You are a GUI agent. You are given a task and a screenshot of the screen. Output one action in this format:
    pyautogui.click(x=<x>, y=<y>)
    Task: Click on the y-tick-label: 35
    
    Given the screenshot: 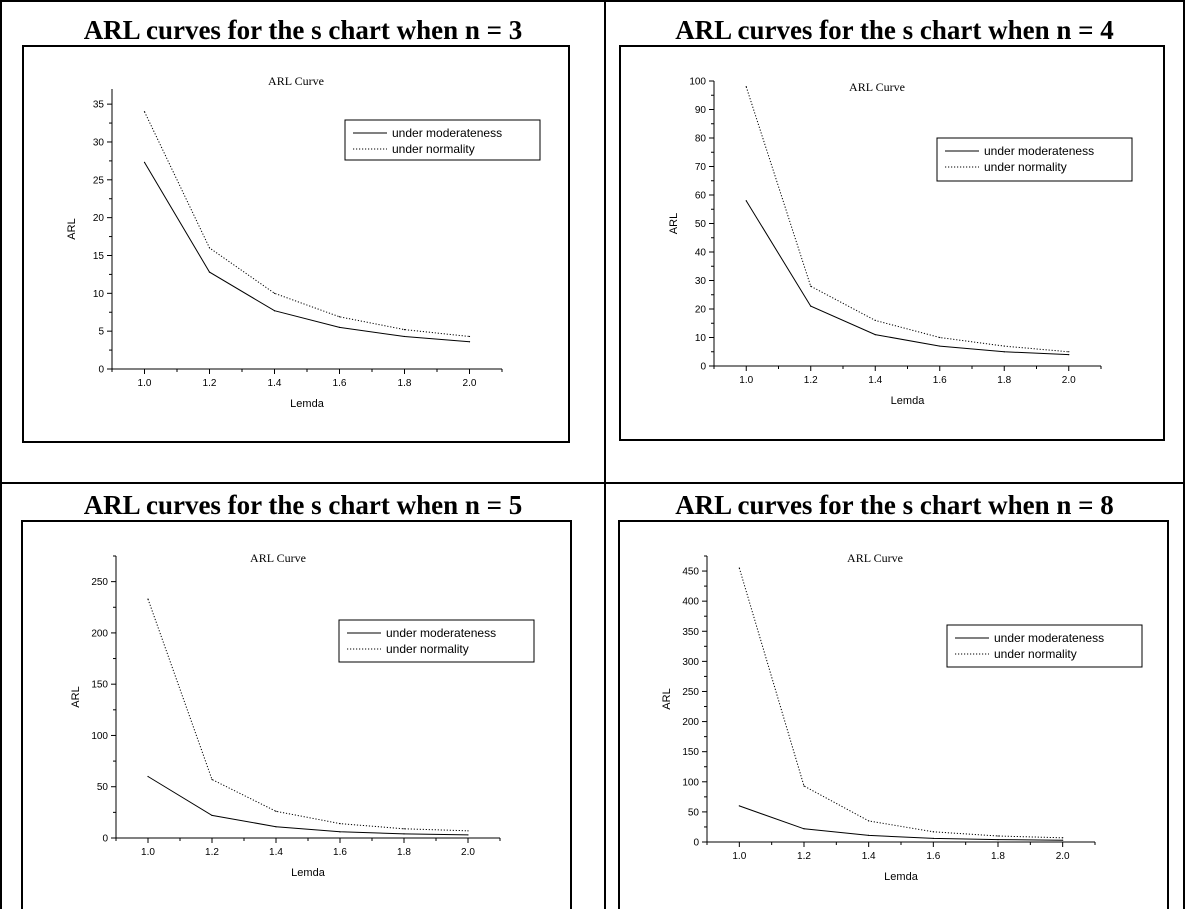 What is the action you would take?
    pyautogui.click(x=99, y=105)
    